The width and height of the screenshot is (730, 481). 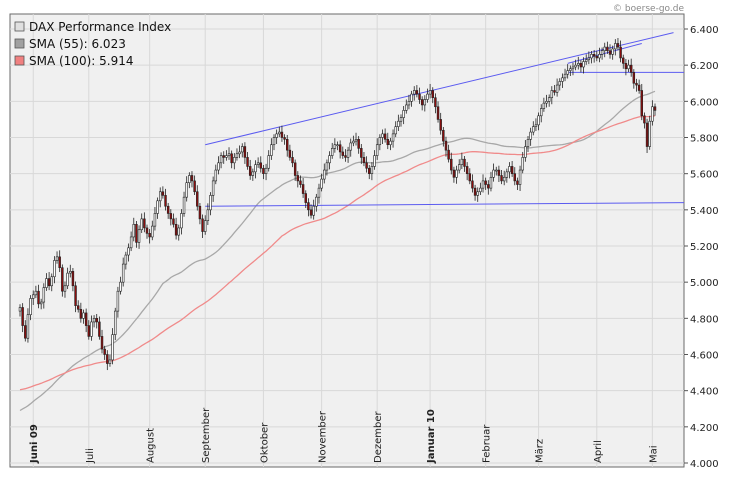 I want to click on x-axis-label: Mai, so click(x=653, y=454).